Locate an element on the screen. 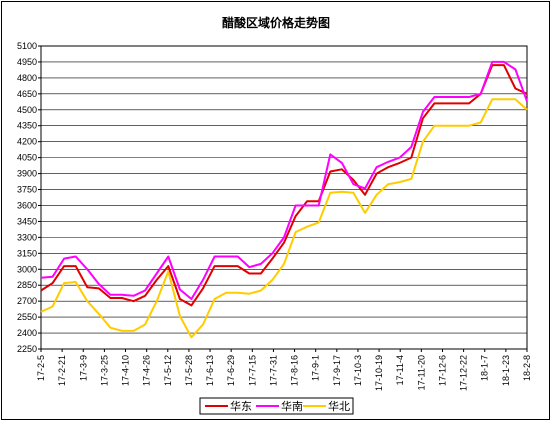 The height and width of the screenshot is (423, 553). x-tick-label: 17-3-25 is located at coordinates (104, 370).